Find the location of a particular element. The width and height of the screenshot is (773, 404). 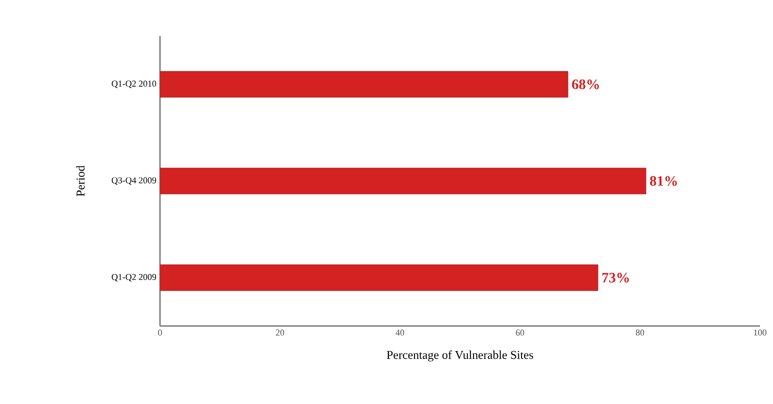

y-tick-label: Q1-Q2 2010 is located at coordinates (134, 84).